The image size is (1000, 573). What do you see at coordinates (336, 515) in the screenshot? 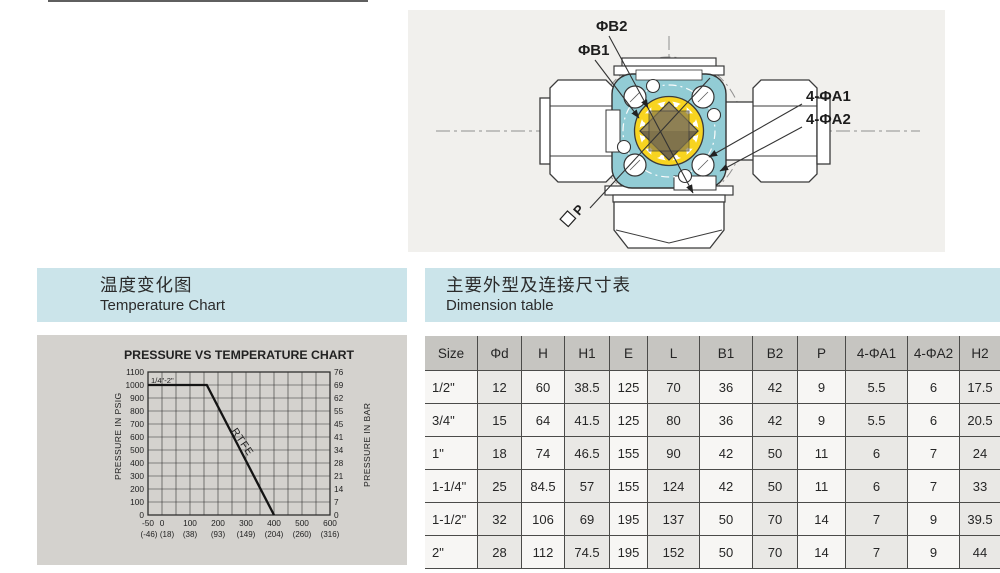
I see `ytick-bar: 0` at bounding box center [336, 515].